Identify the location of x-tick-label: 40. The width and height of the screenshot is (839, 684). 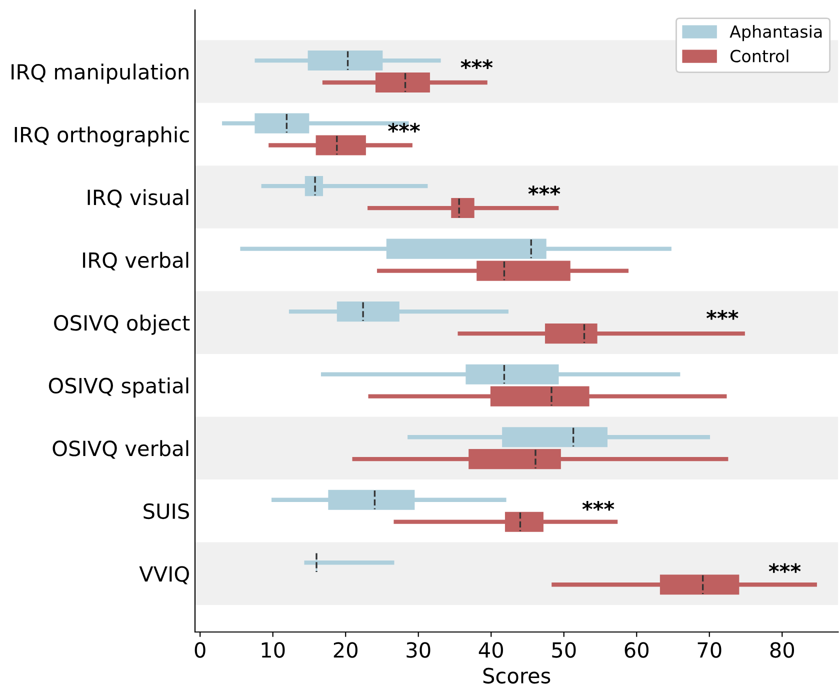
(490, 650).